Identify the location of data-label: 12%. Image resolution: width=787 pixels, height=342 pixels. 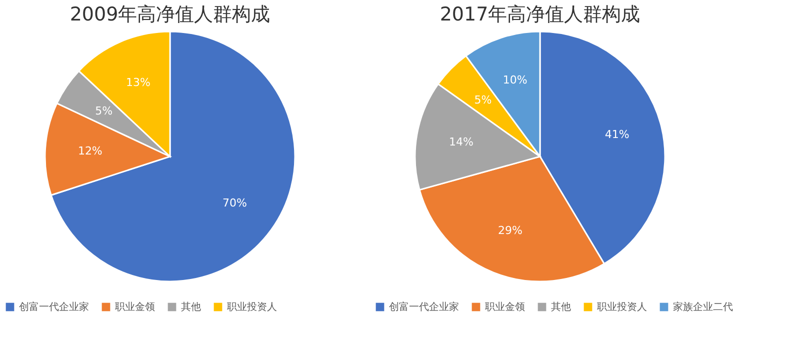
(90, 151).